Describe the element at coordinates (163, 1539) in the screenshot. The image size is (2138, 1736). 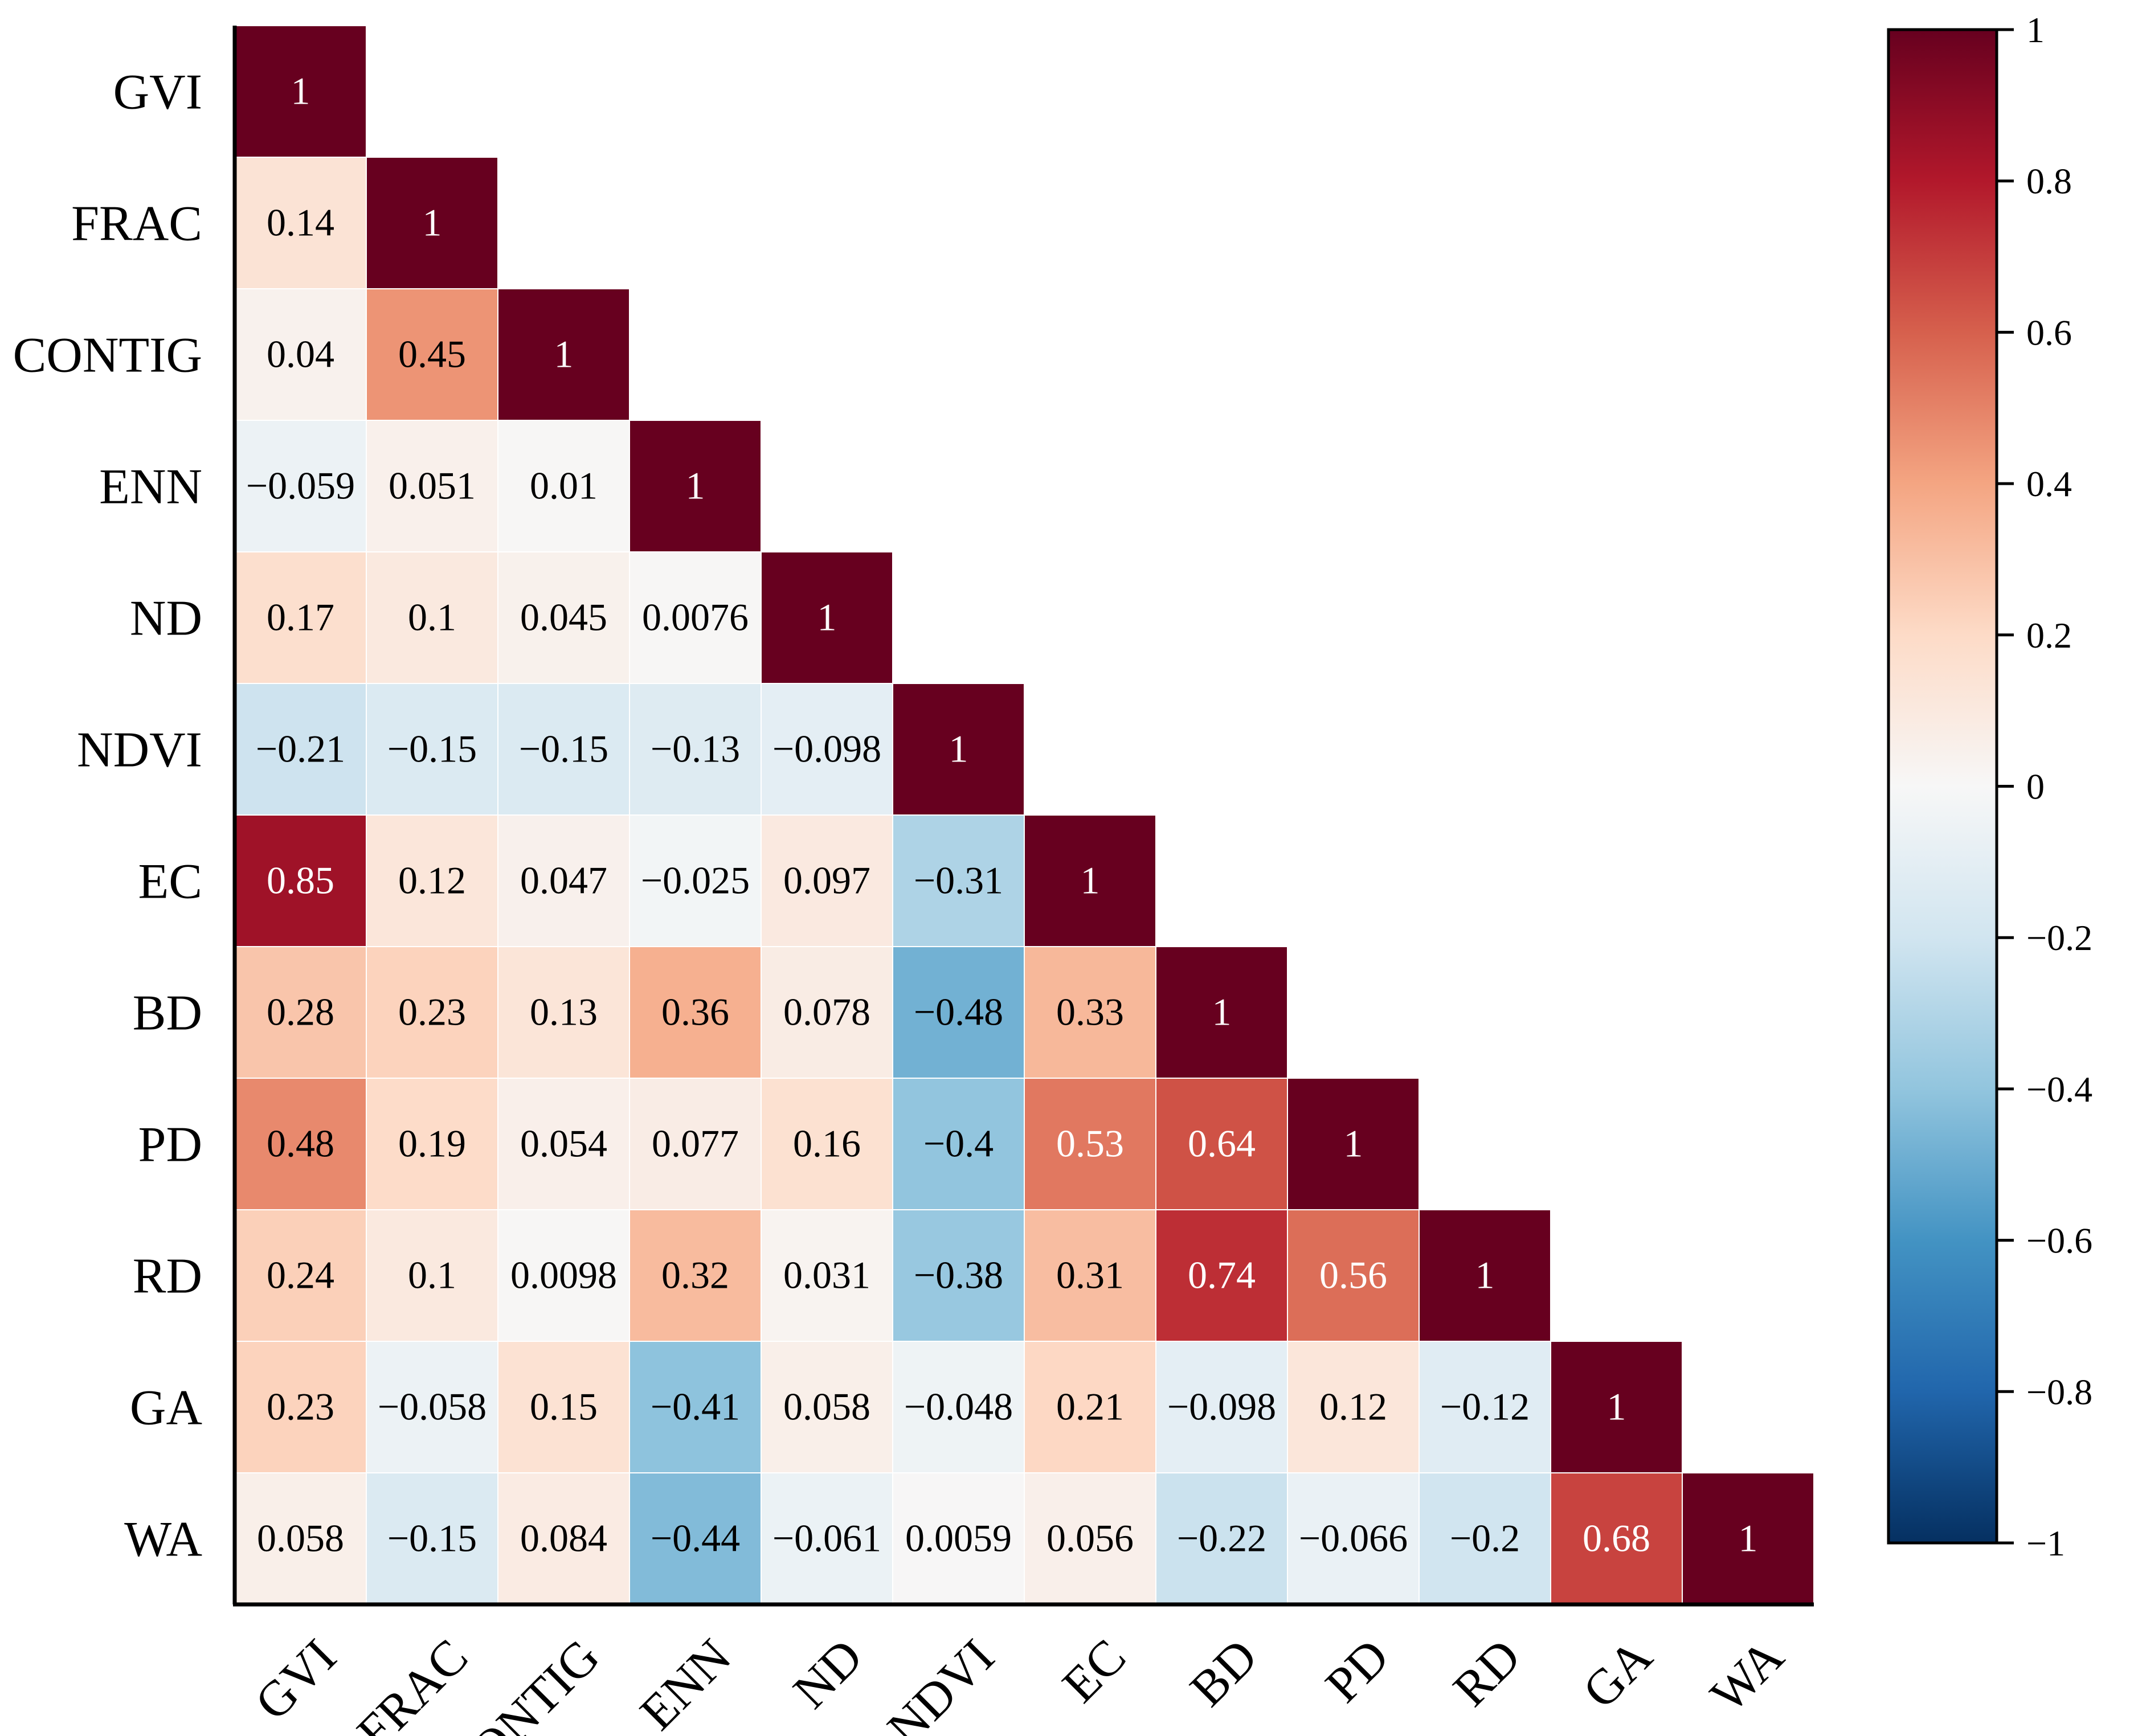
I see `row-label-wa: WA` at that location.